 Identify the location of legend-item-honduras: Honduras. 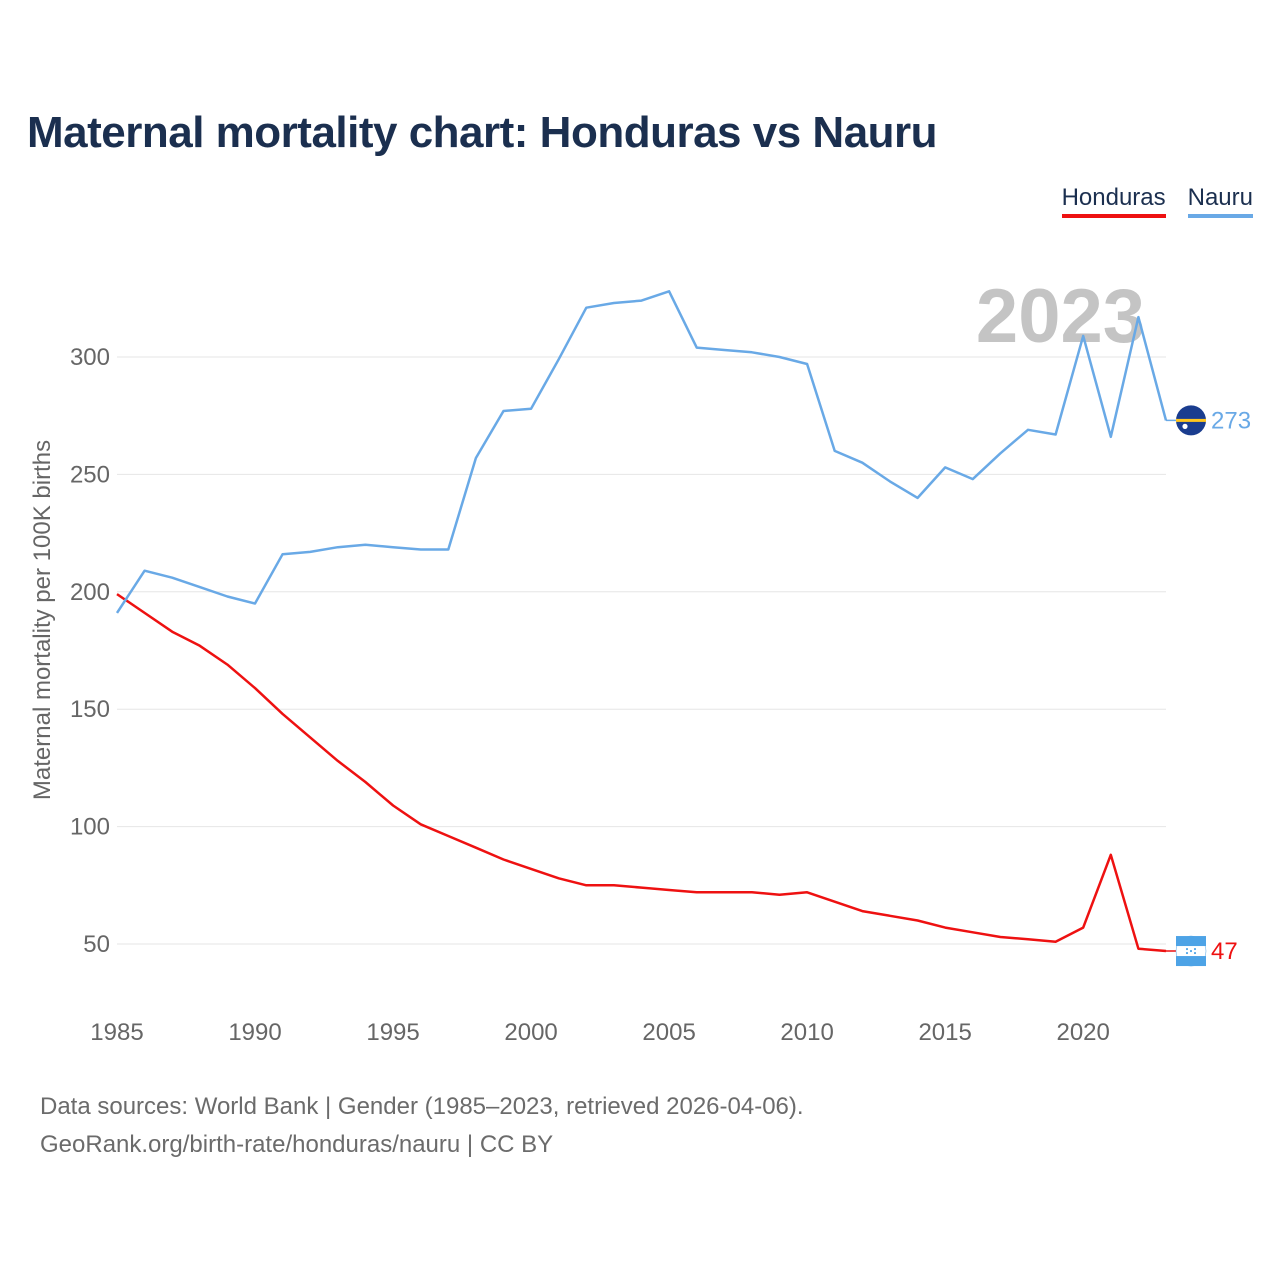
(1113, 201).